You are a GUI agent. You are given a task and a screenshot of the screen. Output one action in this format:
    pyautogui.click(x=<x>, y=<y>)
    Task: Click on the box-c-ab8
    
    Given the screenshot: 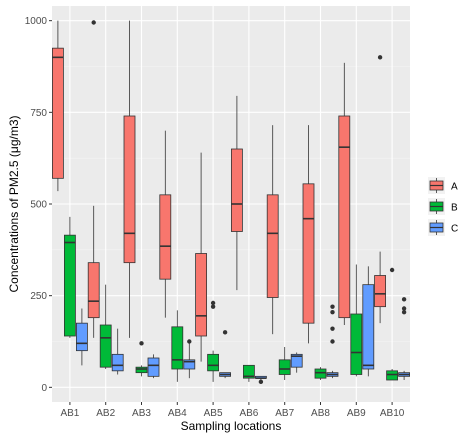 What is the action you would take?
    pyautogui.click(x=332, y=341)
    